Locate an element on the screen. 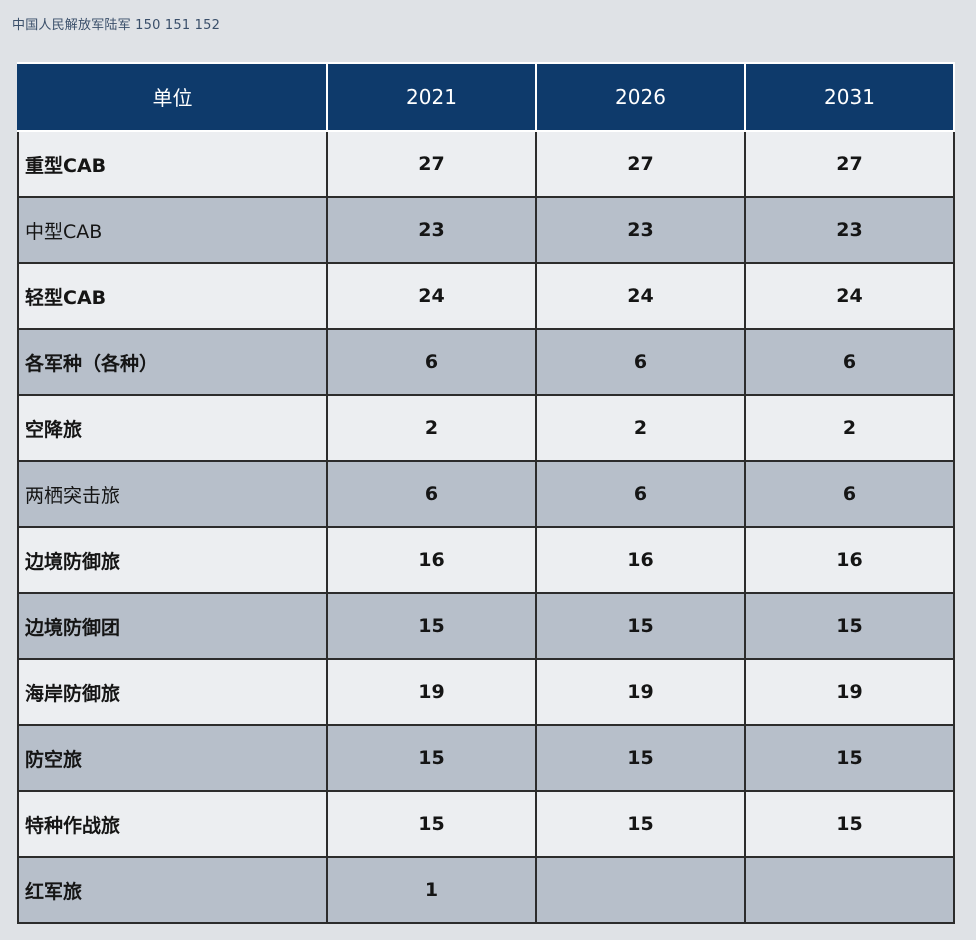 This screenshot has height=940, width=976. unit-cell: 中型CAB is located at coordinates (172, 230).